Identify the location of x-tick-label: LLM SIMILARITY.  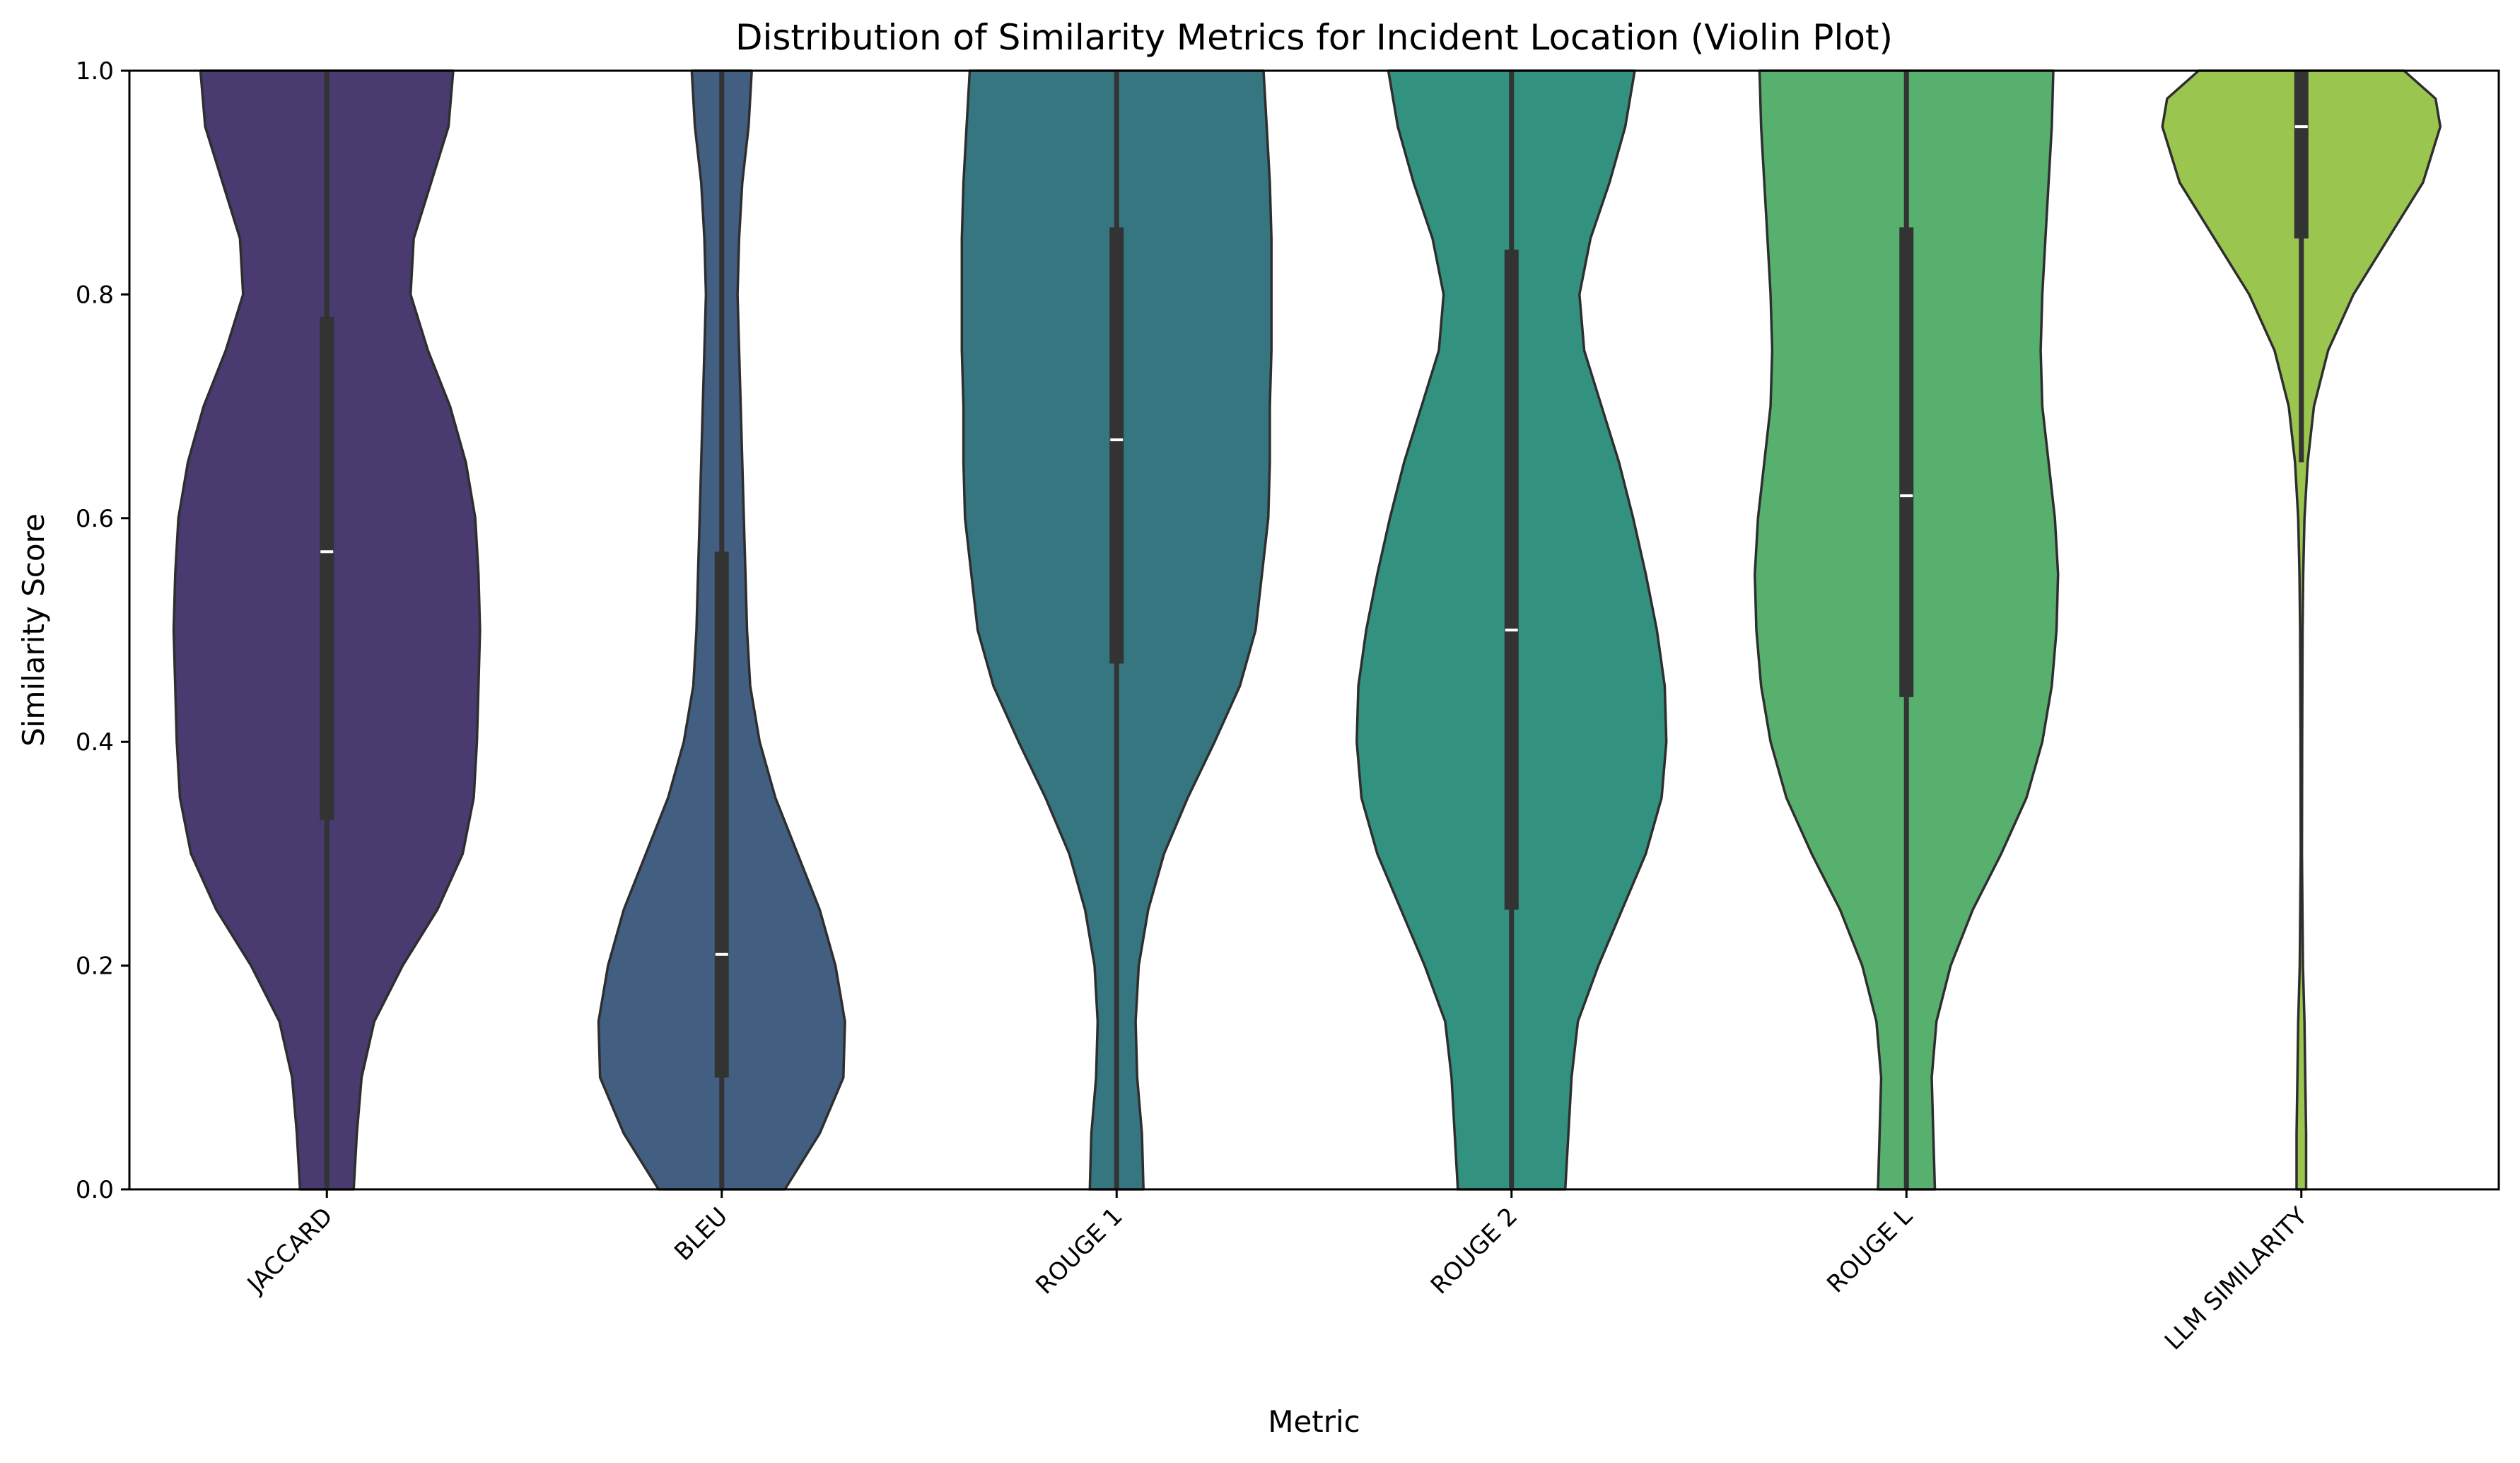
(2236, 1279).